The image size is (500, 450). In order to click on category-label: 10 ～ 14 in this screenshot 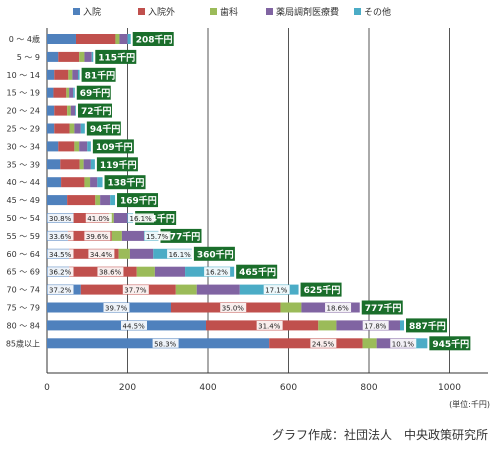, I will do `click(23, 75)`.